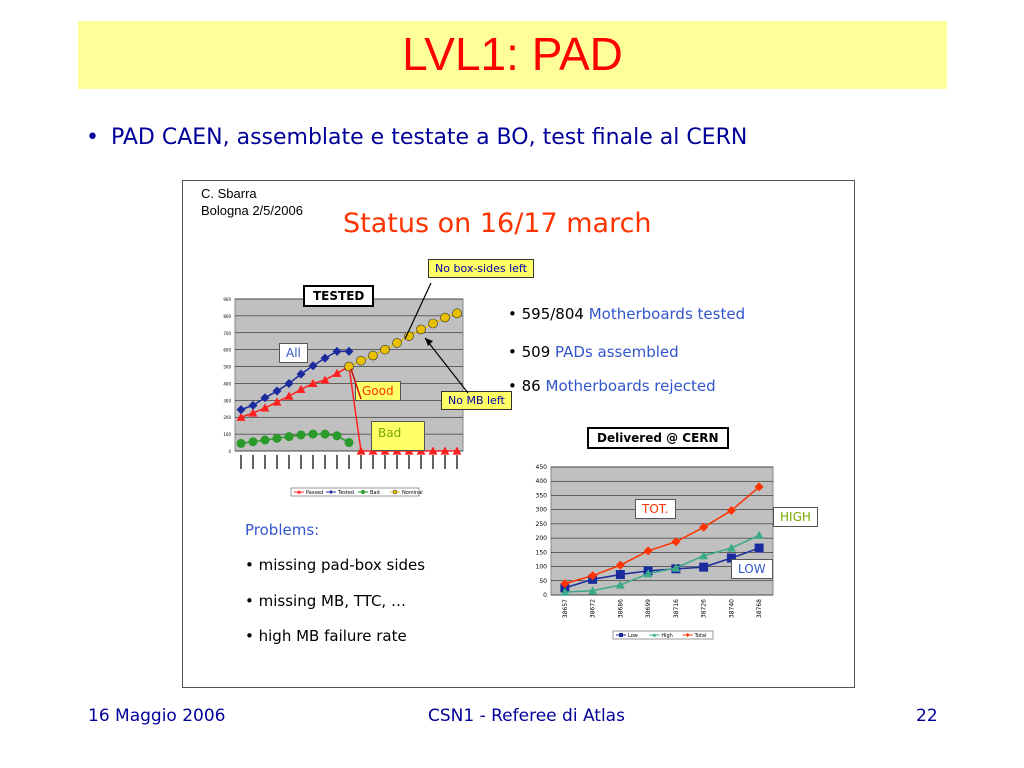 This screenshot has height=768, width=1024. Describe the element at coordinates (704, 608) in the screenshot. I see `x-tick-label: 38726` at that location.